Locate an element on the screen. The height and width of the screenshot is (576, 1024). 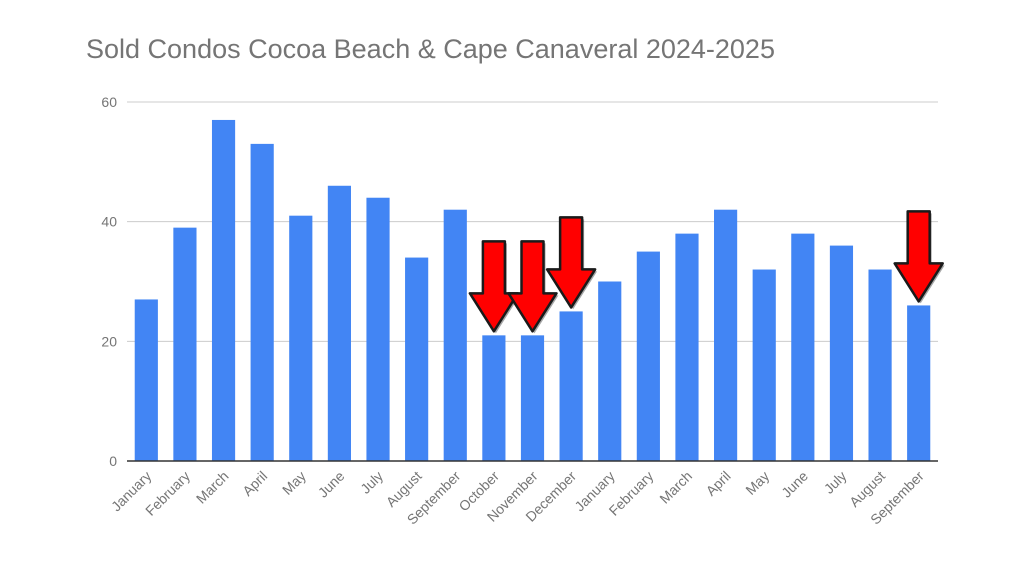
y-tick-label: 0 is located at coordinates (113, 461).